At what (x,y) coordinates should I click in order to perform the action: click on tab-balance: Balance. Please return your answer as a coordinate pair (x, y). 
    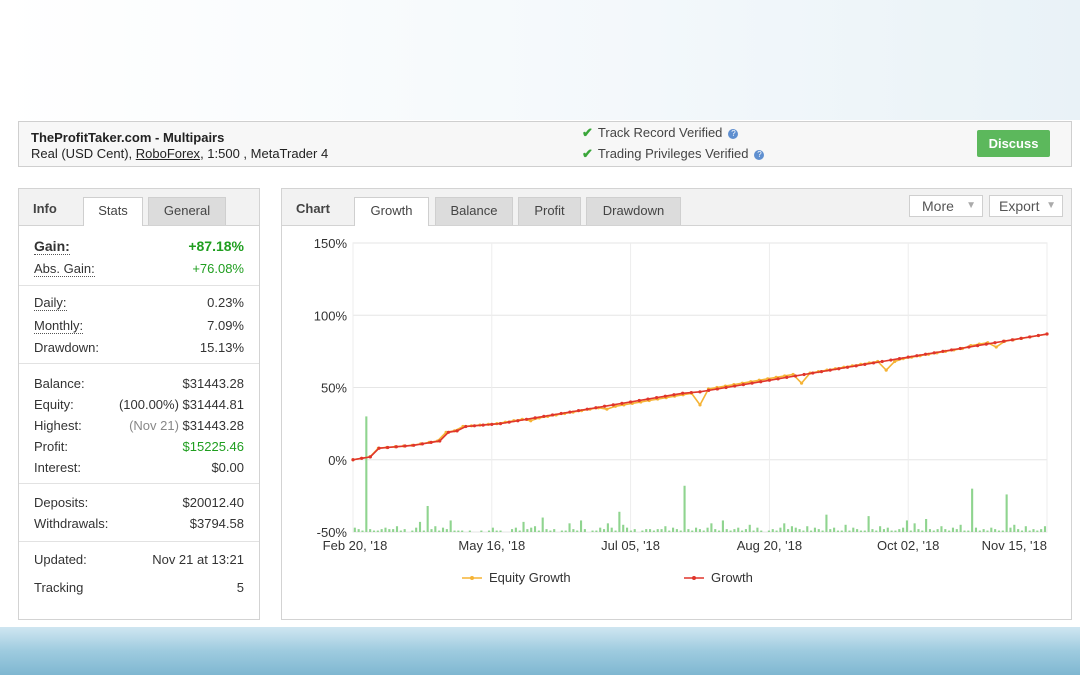
    Looking at the image, I should click on (474, 211).